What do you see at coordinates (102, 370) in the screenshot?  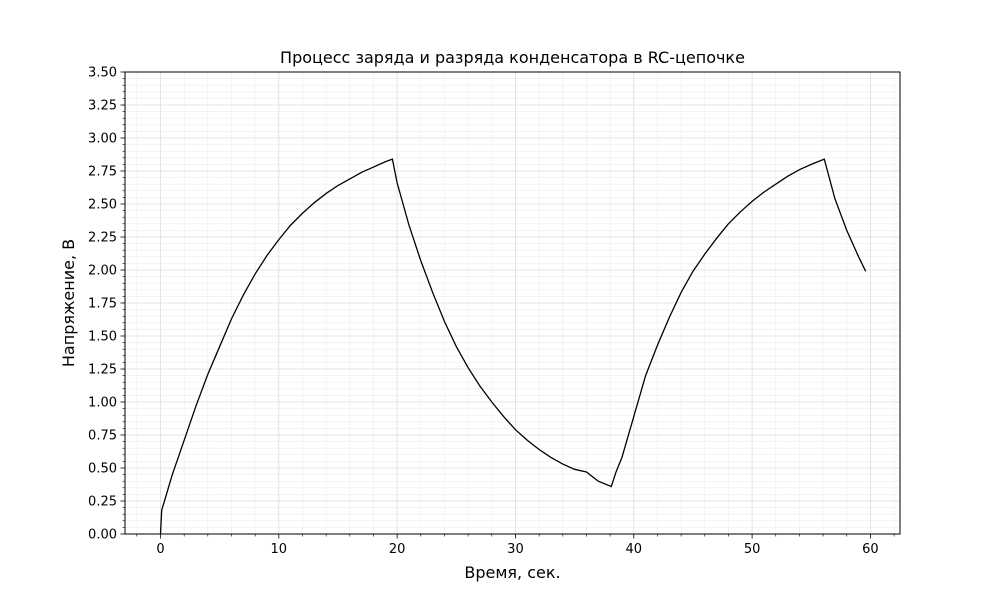 I see `y-tick-label: 1.25` at bounding box center [102, 370].